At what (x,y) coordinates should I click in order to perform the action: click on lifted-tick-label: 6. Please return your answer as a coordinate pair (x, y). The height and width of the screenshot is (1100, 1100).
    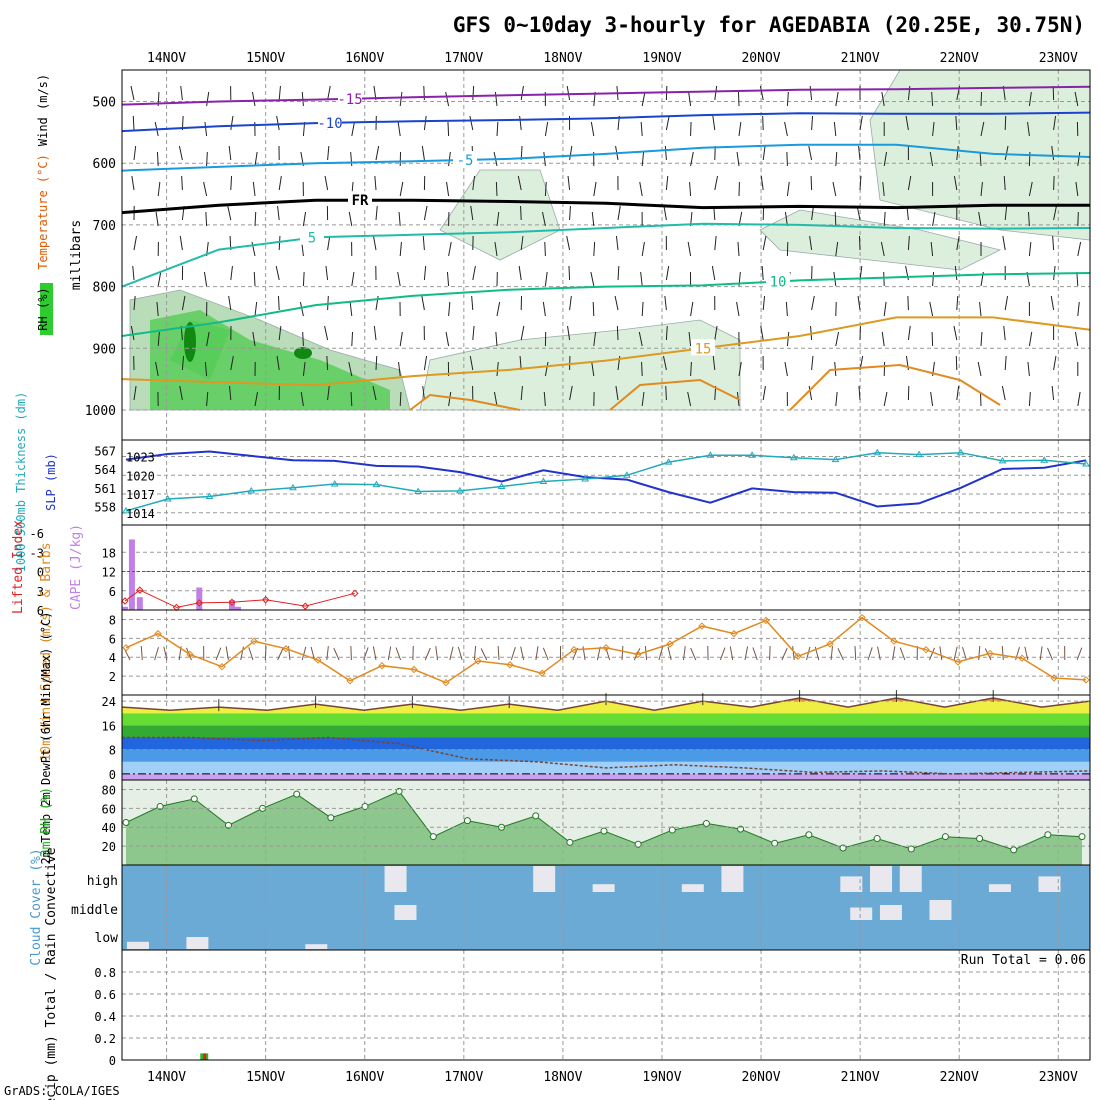
    Looking at the image, I should click on (40, 611).